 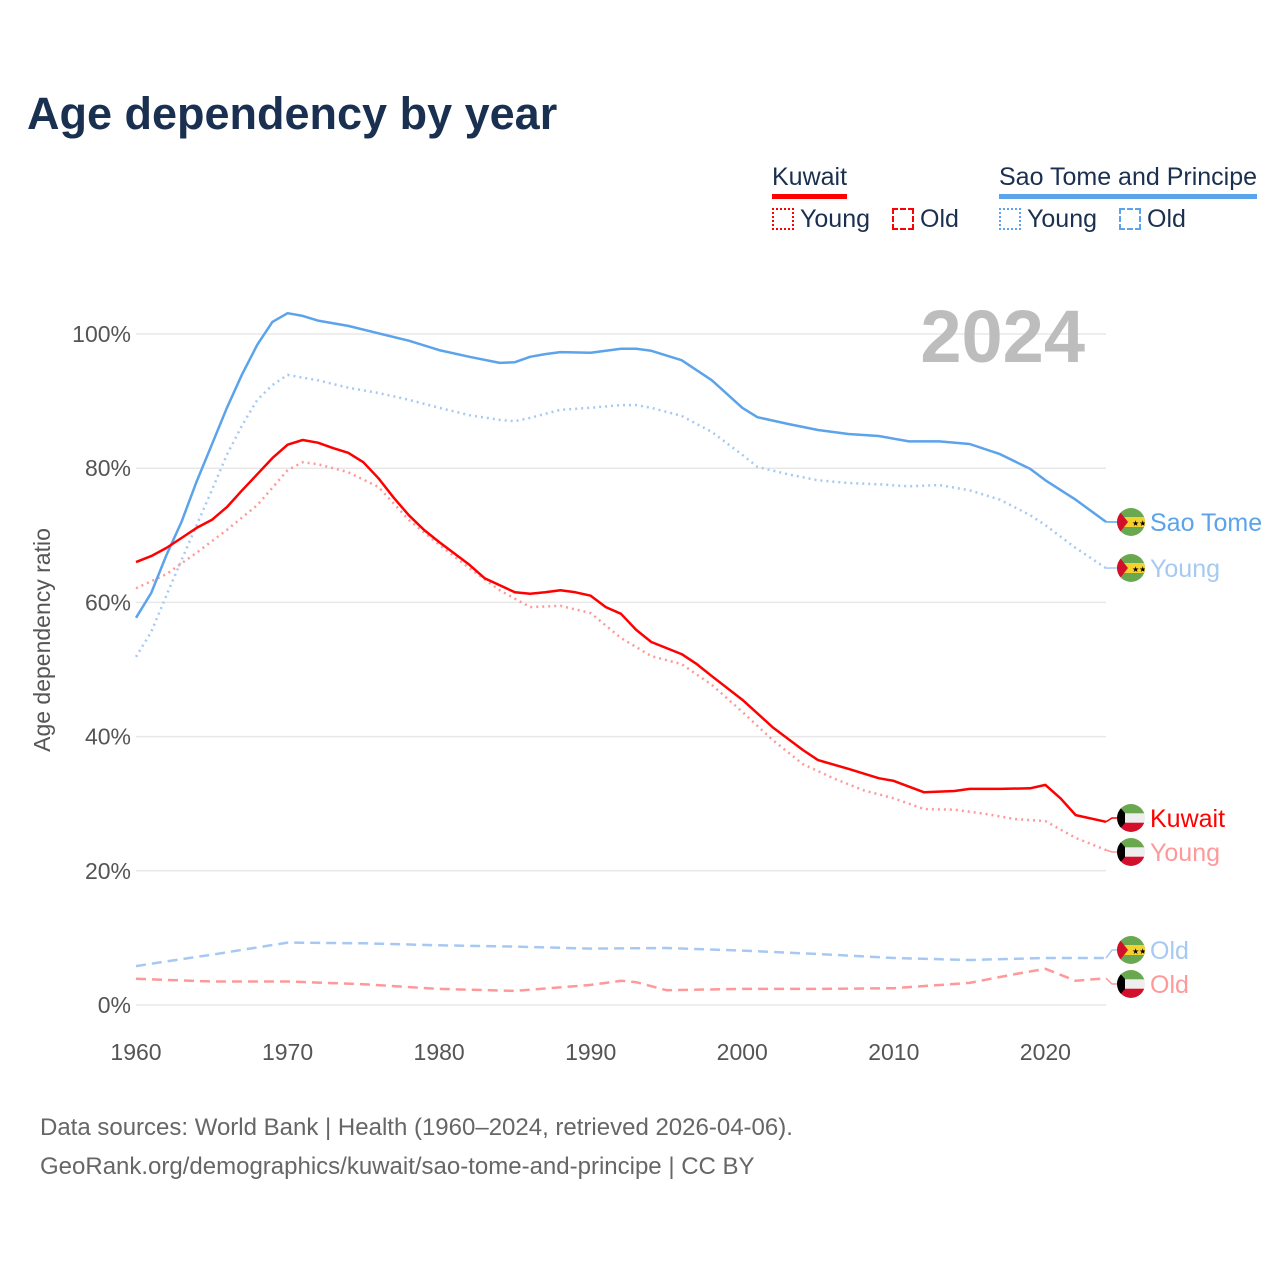 I want to click on legend-kuwait-young: Young, so click(x=821, y=219).